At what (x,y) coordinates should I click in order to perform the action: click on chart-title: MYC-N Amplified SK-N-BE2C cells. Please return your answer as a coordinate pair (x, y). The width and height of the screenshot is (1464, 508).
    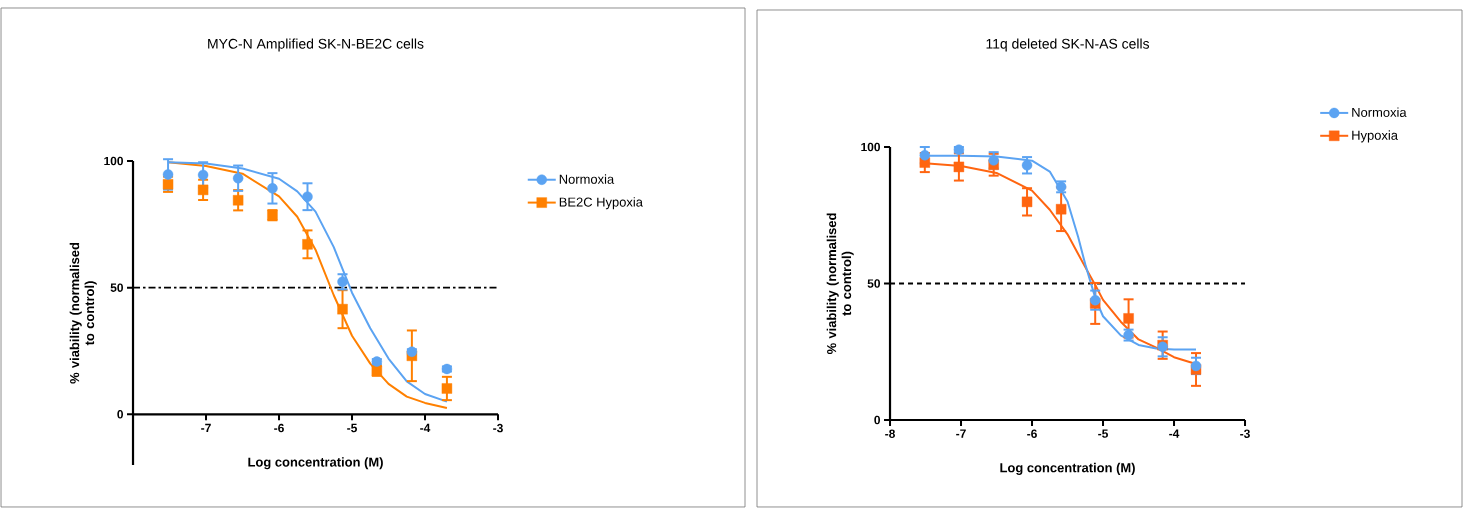
    Looking at the image, I should click on (316, 45).